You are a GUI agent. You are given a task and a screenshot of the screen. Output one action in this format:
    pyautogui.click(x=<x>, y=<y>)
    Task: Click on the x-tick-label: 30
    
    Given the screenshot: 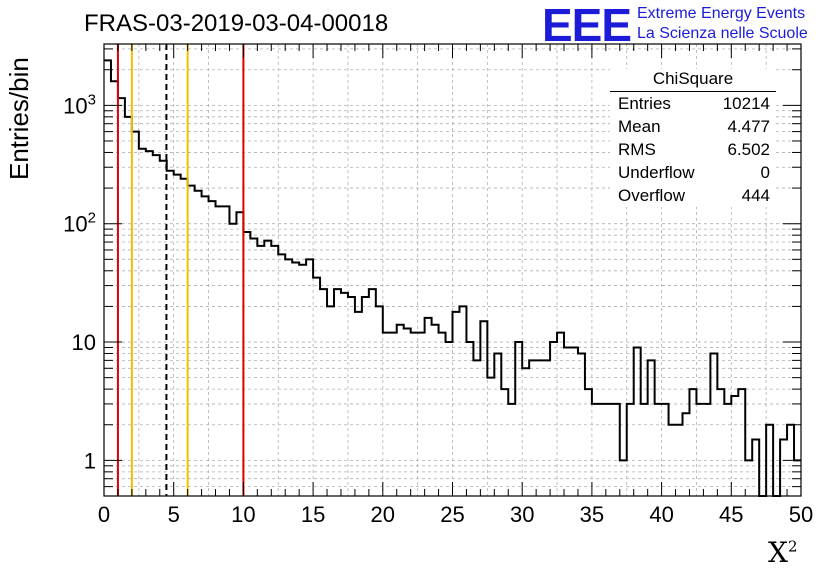 What is the action you would take?
    pyautogui.click(x=522, y=514)
    